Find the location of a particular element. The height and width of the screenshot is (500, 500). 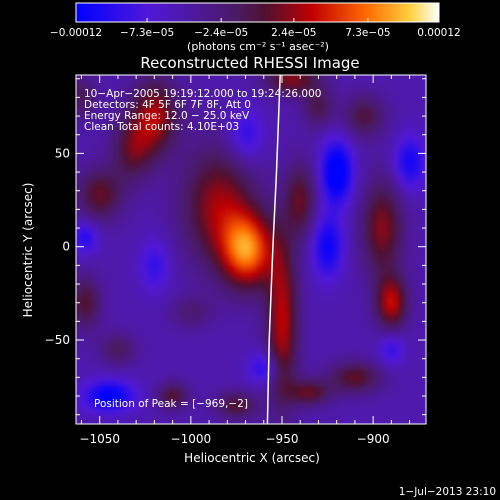

y-axis-label: Heliocentric Y (arcsec) is located at coordinates (28, 250).